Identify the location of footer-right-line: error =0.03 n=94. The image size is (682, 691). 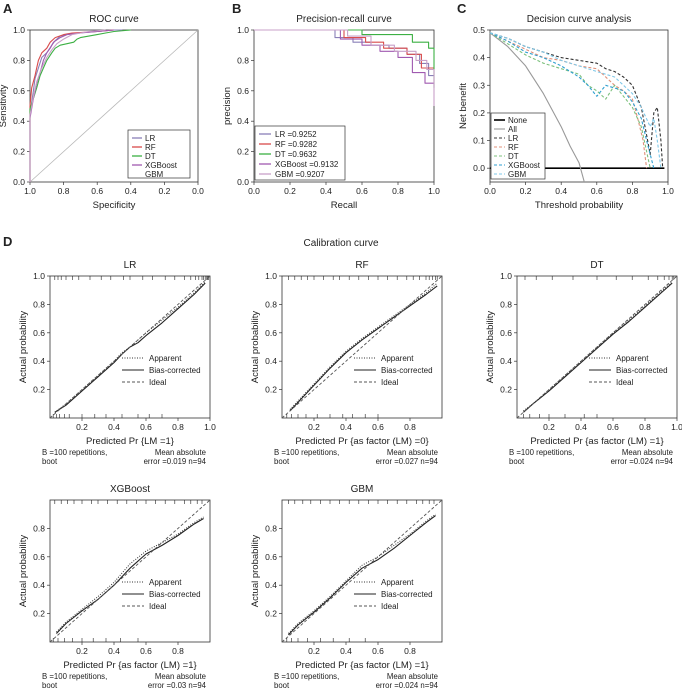
(177, 685).